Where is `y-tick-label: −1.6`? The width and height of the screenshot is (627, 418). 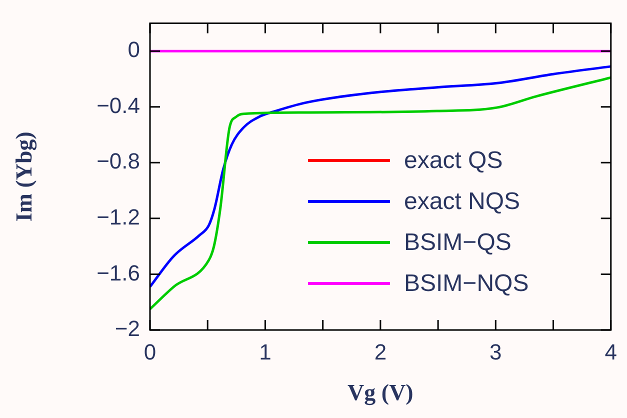 y-tick-label: −1.6 is located at coordinates (118, 273).